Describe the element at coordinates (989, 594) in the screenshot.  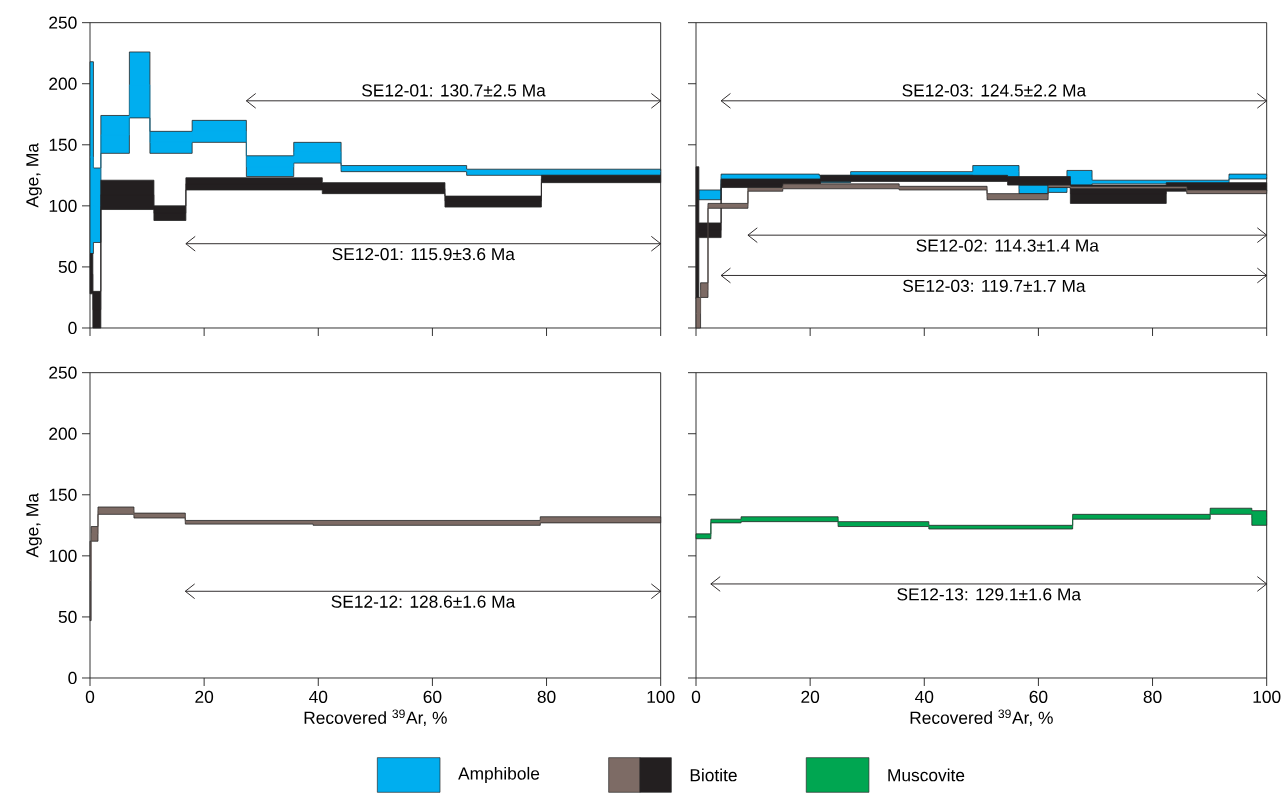
I see `series-label: SE12-13: 129.1±1.6 Ma` at that location.